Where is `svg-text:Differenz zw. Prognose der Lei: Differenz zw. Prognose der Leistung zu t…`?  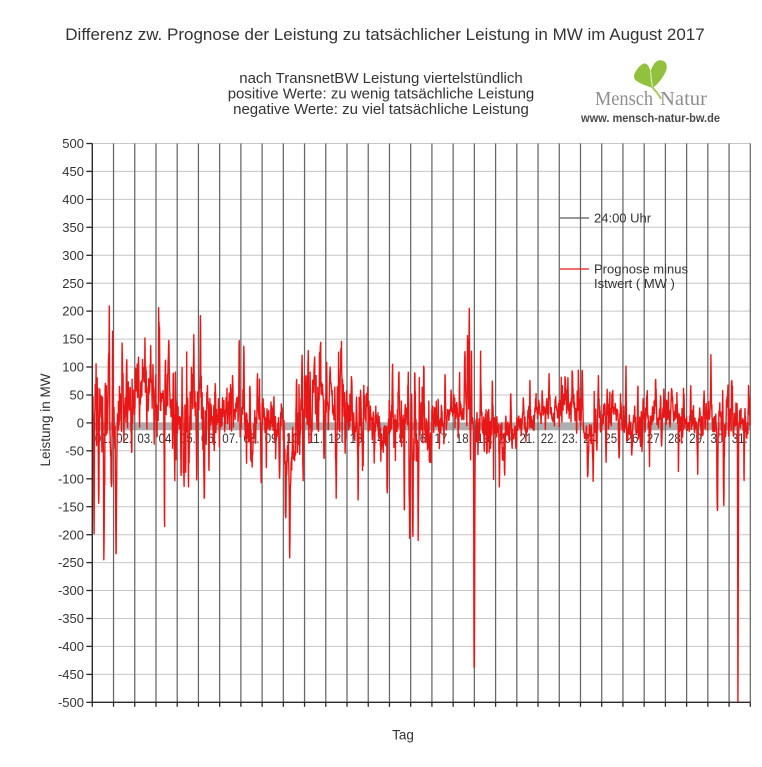 svg-text:Differenz zw. Prognose der Lei: Differenz zw. Prognose der Leistung zu t… is located at coordinates (384, 34).